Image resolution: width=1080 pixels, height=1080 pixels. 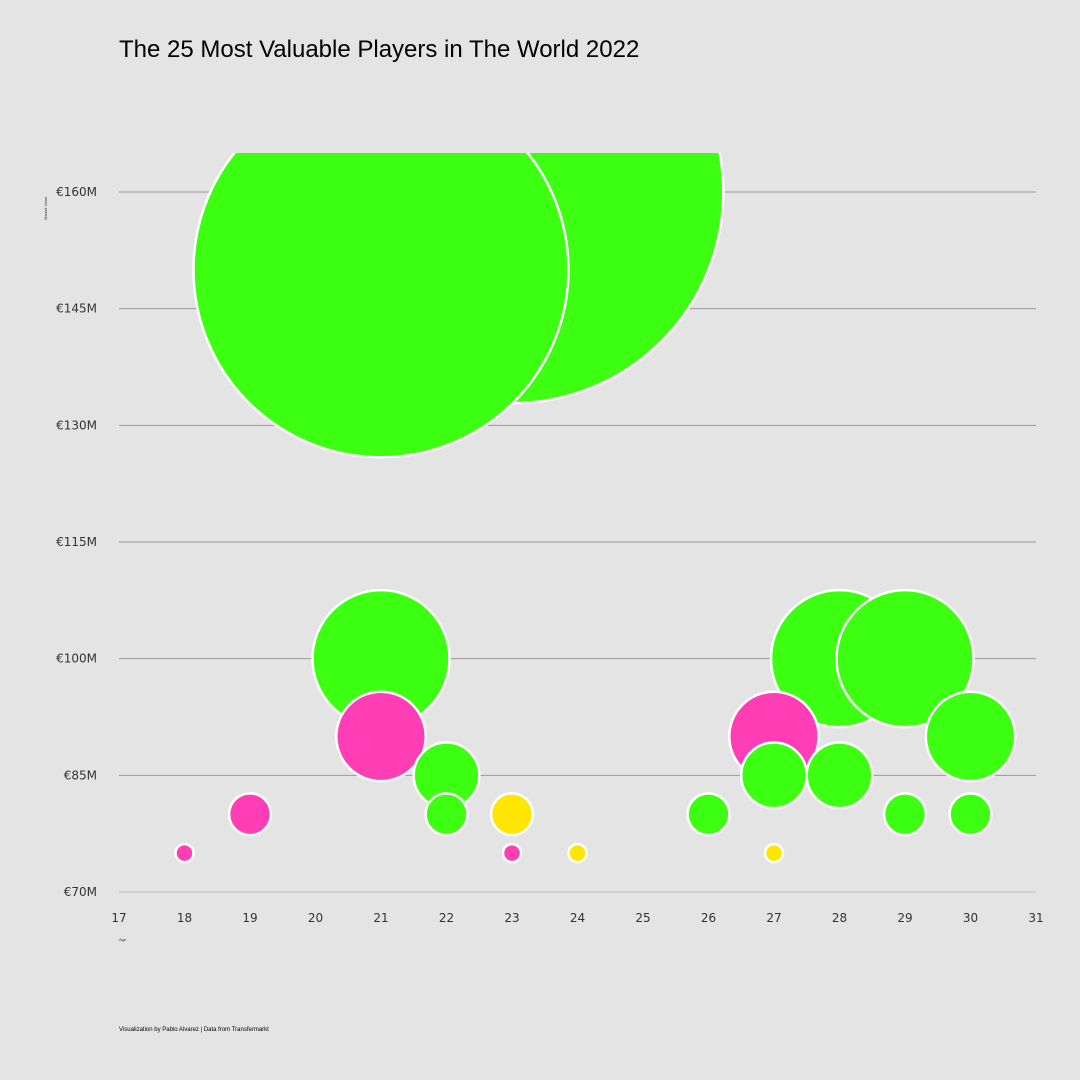 What do you see at coordinates (1035, 918) in the screenshot?
I see `x-tick-label: 31` at bounding box center [1035, 918].